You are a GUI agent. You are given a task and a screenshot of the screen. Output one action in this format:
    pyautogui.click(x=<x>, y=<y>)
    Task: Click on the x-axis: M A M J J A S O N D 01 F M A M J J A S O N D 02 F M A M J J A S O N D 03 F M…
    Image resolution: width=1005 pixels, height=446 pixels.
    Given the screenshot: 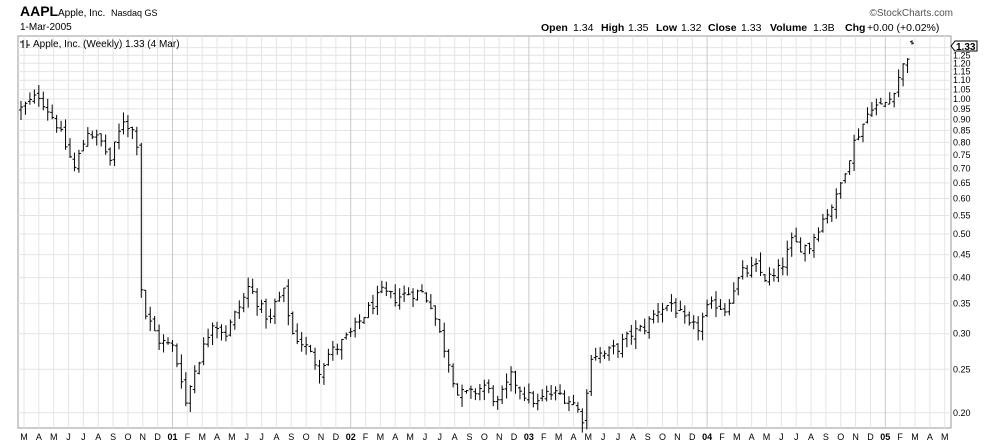 What is the action you would take?
    pyautogui.click(x=484, y=437)
    